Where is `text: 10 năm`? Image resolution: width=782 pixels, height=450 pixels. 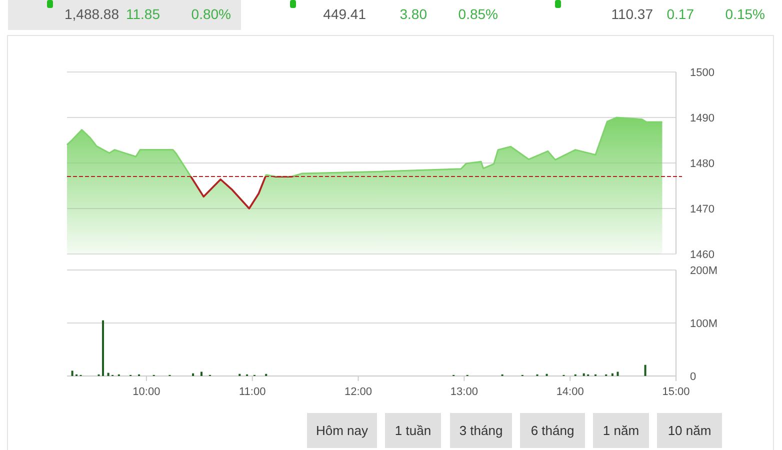 text: 10 năm is located at coordinates (690, 430).